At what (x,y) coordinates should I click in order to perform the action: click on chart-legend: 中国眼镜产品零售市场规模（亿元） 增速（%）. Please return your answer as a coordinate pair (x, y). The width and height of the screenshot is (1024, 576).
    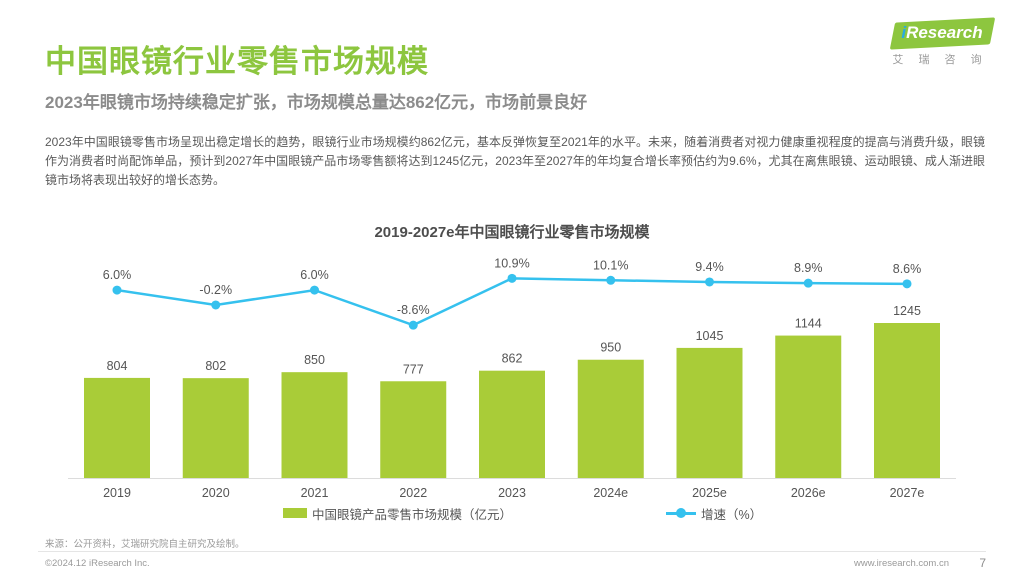
    Looking at the image, I should click on (512, 513).